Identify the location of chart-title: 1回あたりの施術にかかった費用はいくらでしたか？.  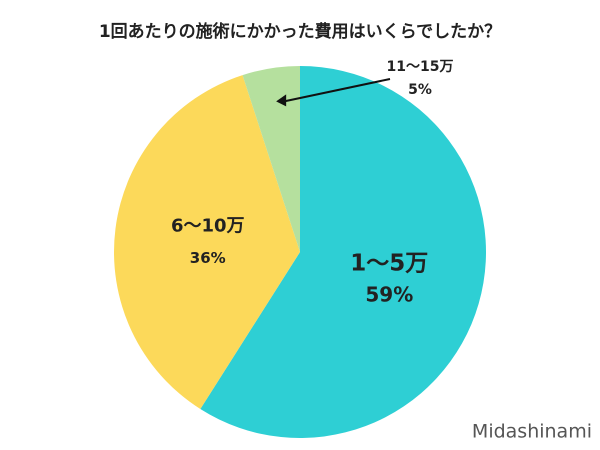
(300, 31).